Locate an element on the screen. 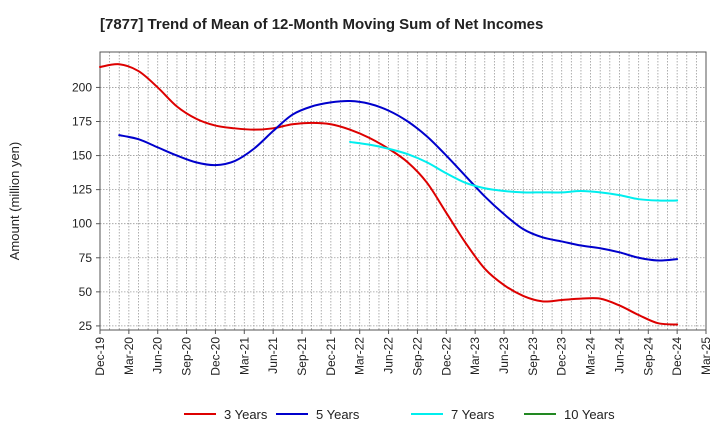 This screenshot has width=720, height=445. x-tick-label: Dec-23 is located at coordinates (562, 356).